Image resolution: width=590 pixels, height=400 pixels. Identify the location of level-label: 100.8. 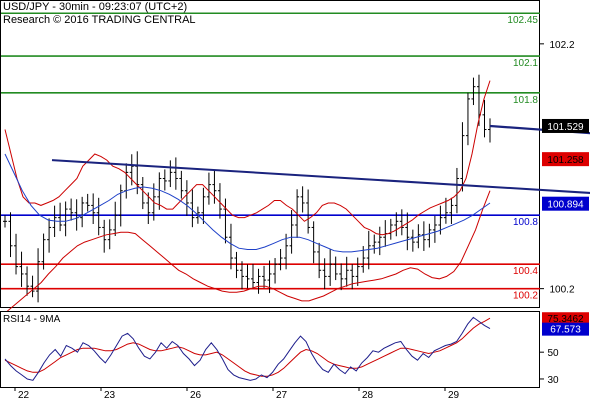
(525, 222).